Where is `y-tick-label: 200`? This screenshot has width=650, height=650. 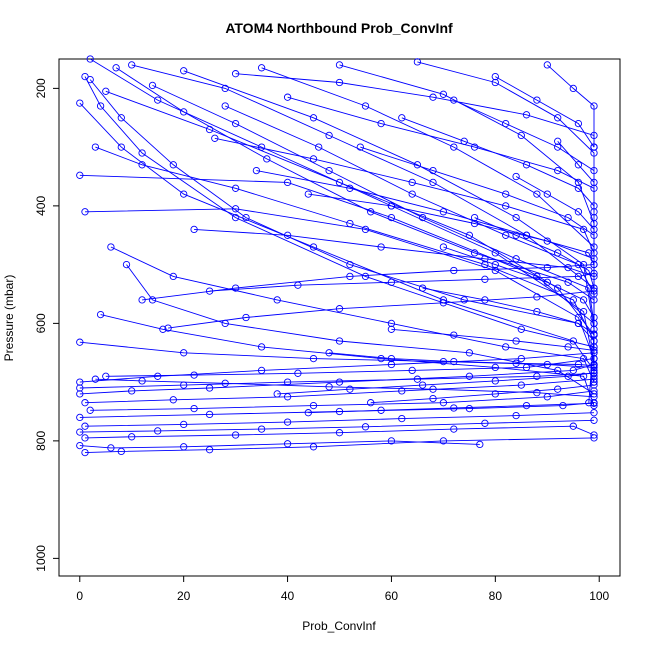 y-tick-label: 200 is located at coordinates (41, 88).